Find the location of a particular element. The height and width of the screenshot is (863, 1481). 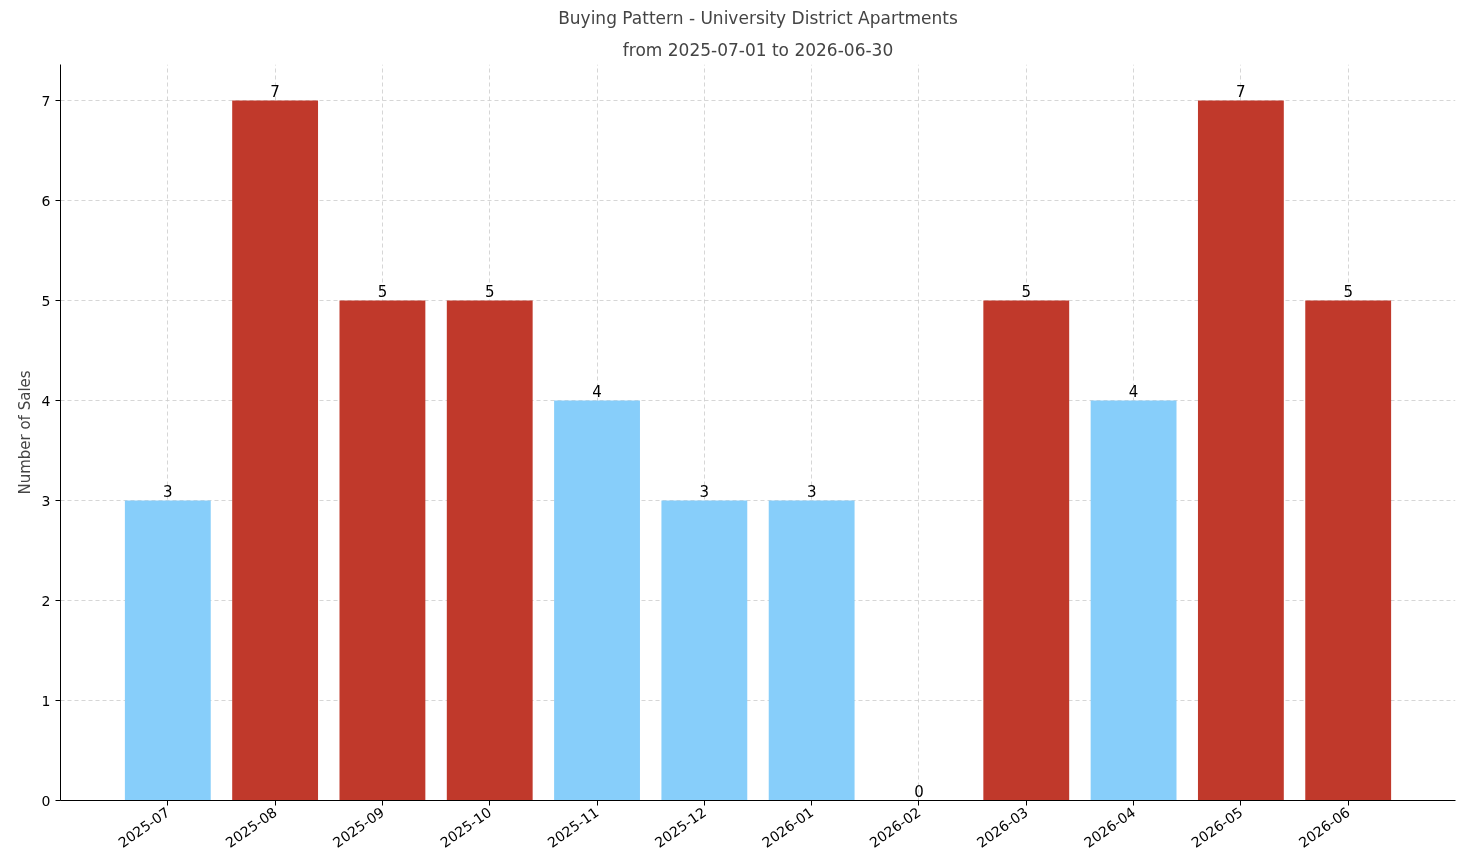

y-tick-label: 6 is located at coordinates (46, 200).